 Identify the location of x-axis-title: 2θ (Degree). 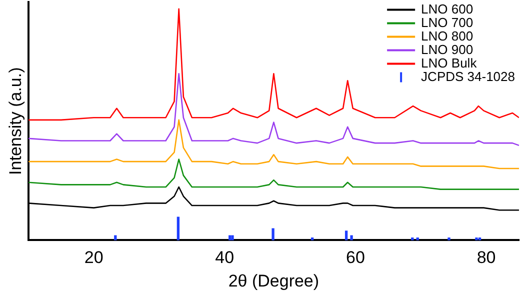
(274, 280).